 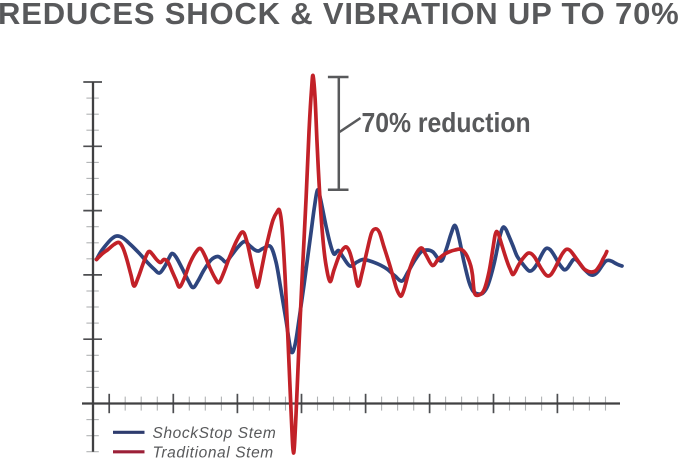 I want to click on svg-text: 70% reduction, so click(x=446, y=123).